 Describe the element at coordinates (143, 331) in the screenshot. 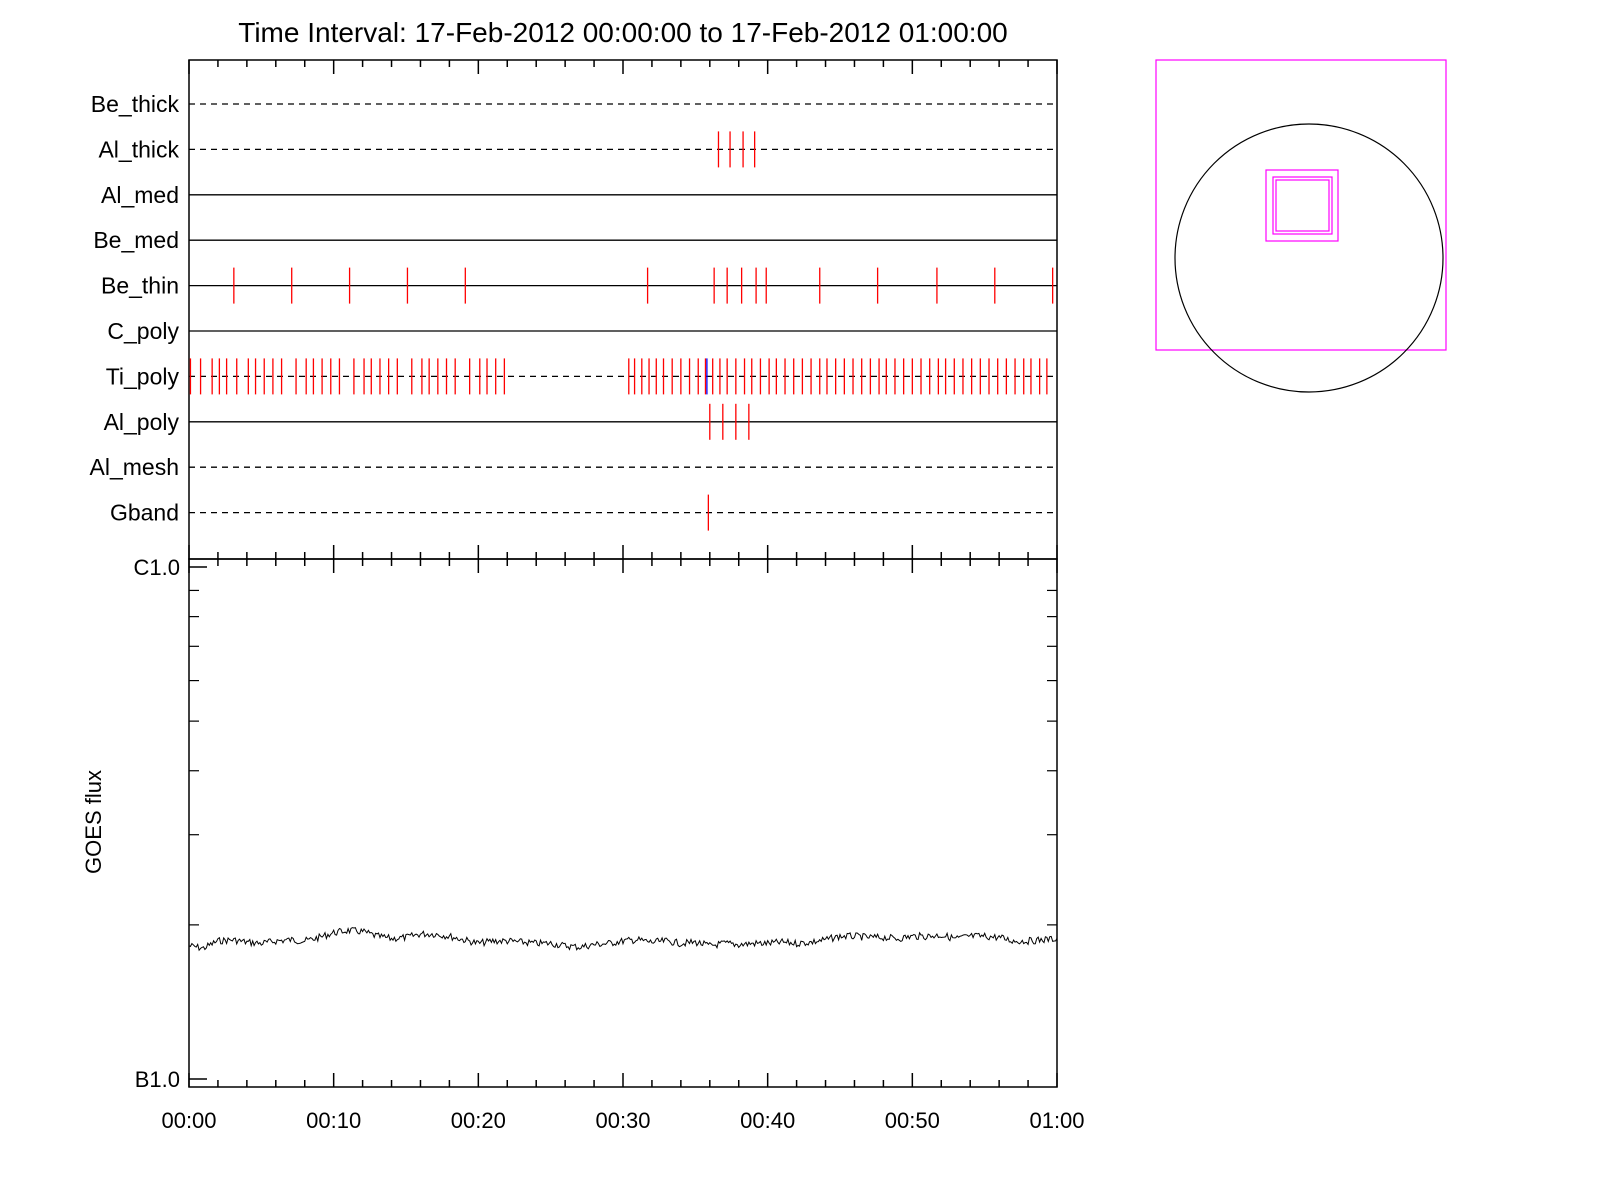

I see `row-label-c_poly: C_poly` at that location.